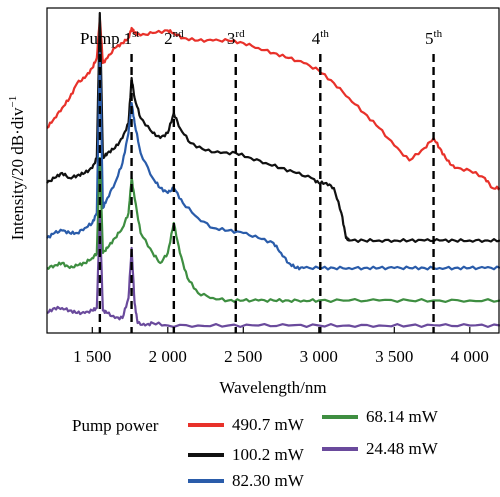 Image resolution: width=500 pixels, height=497 pixels. Describe the element at coordinates (17, 173) in the screenshot. I see `y-axis-label-text: Intensity/20 dB·div` at that location.